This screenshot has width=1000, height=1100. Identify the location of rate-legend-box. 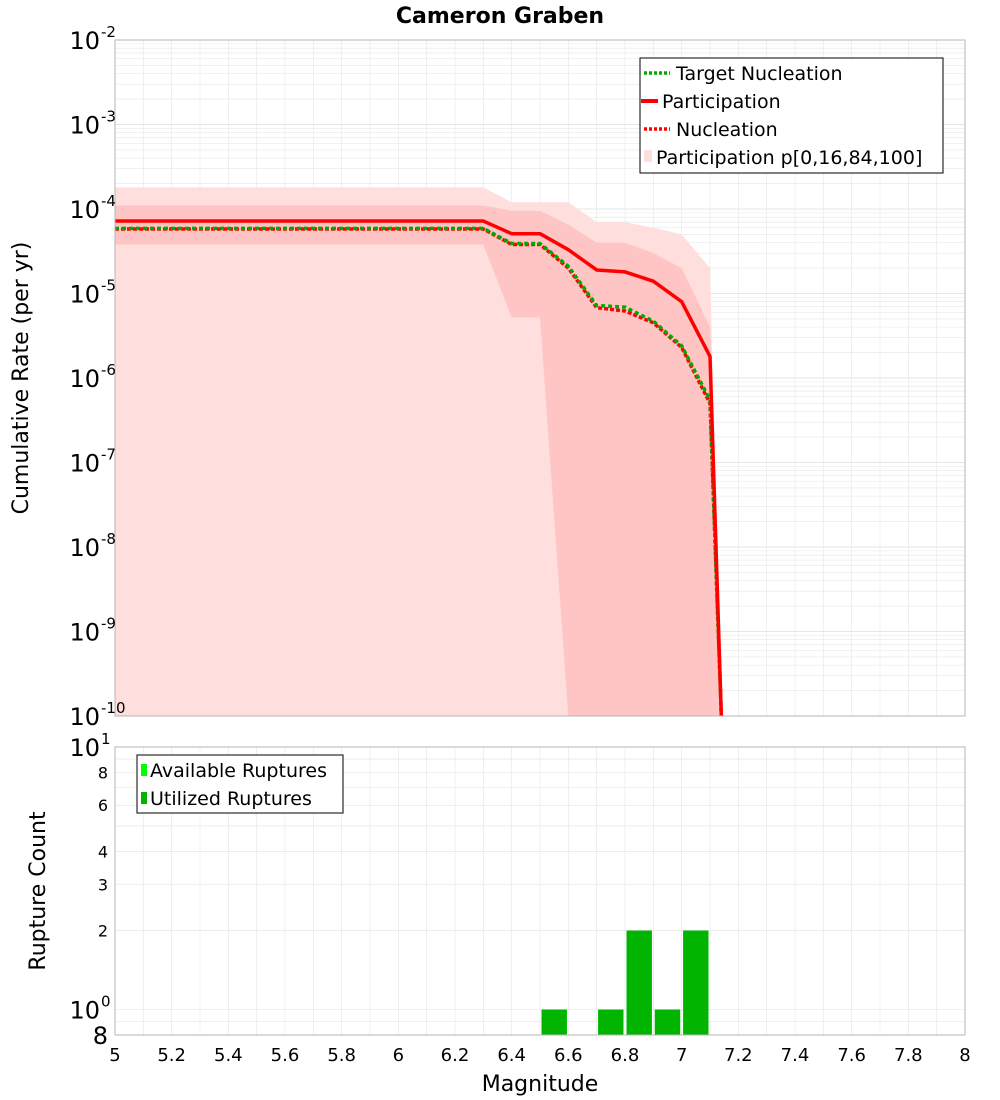
(791, 115).